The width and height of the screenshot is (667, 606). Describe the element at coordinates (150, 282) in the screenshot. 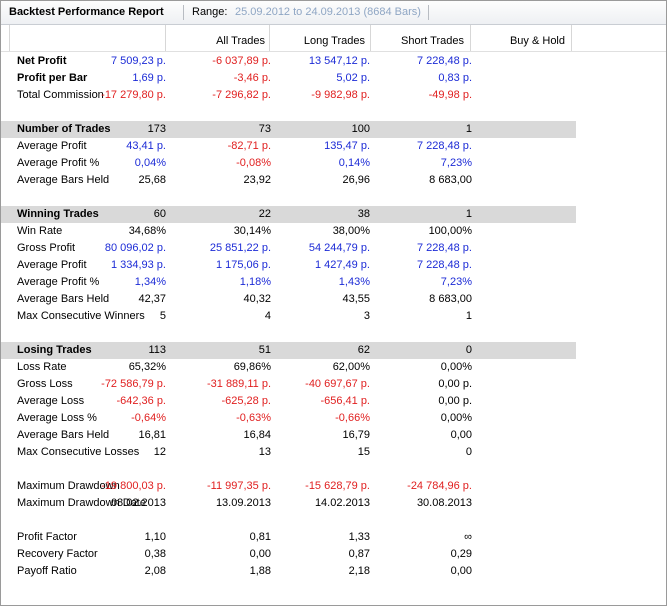

I see `value-all-trades: 1,34%` at that location.